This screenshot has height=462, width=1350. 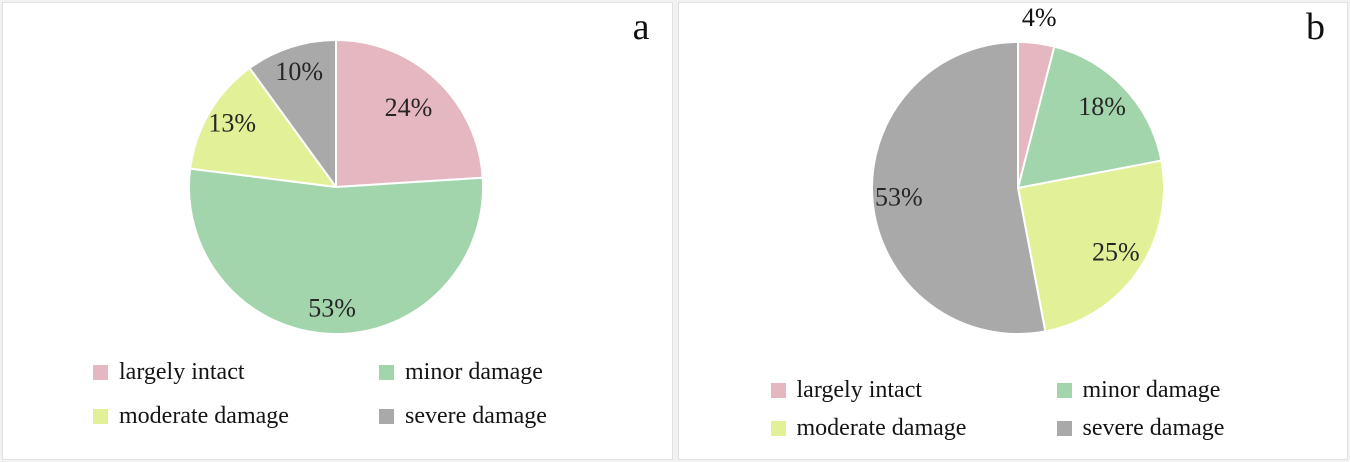 I want to click on panel-label-b: b, so click(x=1315, y=27).